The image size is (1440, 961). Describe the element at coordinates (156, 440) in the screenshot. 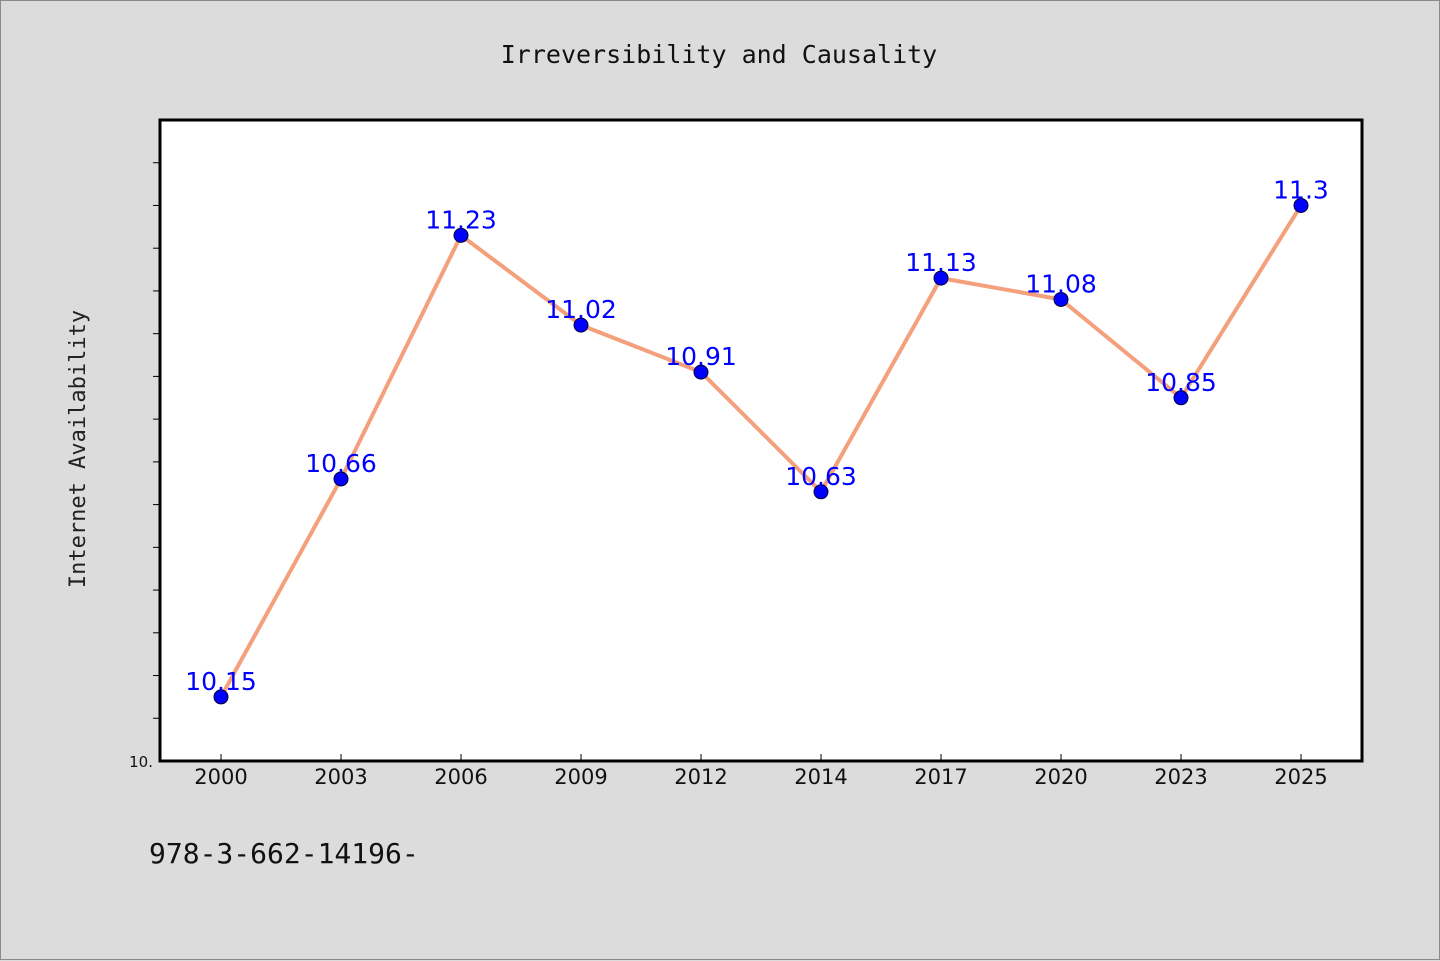

I see `y-axis-ticks` at that location.